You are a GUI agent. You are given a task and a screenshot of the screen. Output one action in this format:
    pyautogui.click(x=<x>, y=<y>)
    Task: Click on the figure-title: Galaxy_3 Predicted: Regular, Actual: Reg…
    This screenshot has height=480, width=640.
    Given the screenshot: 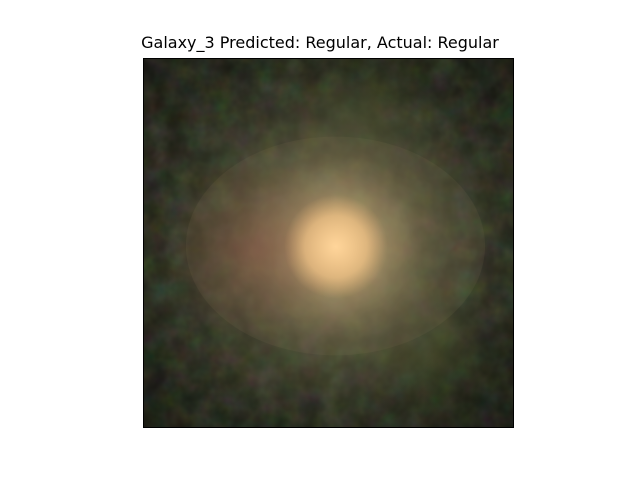 What is the action you would take?
    pyautogui.click(x=320, y=42)
    